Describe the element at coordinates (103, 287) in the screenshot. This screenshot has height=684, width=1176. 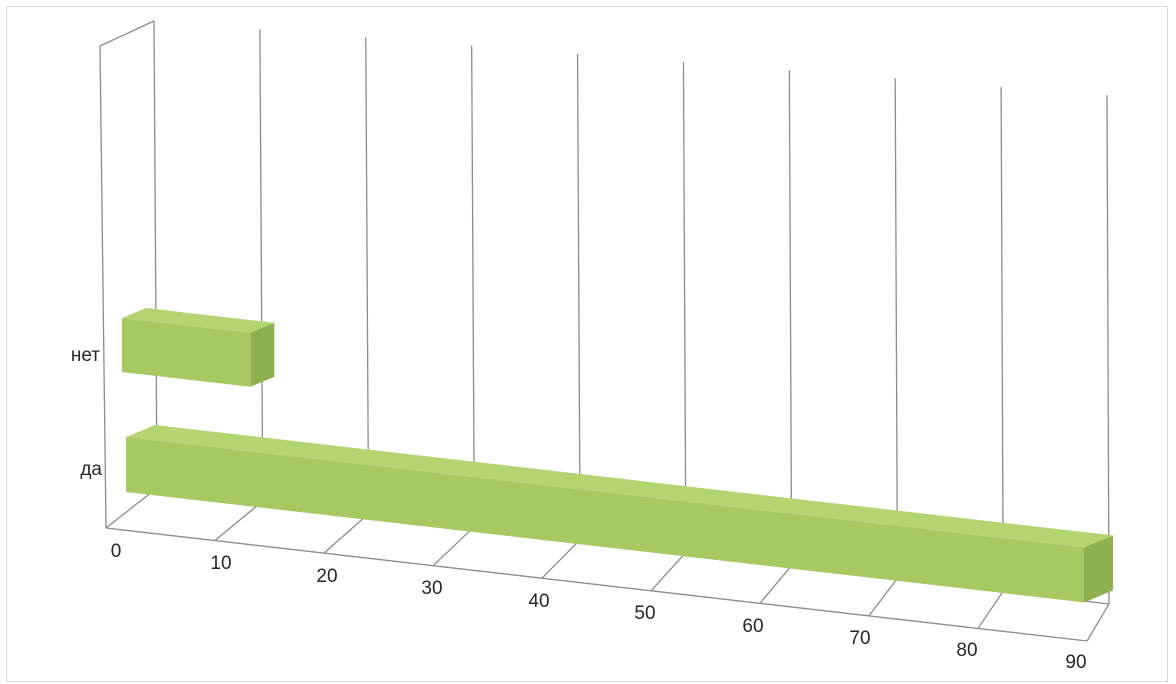
I see `side-wall-front-edge` at that location.